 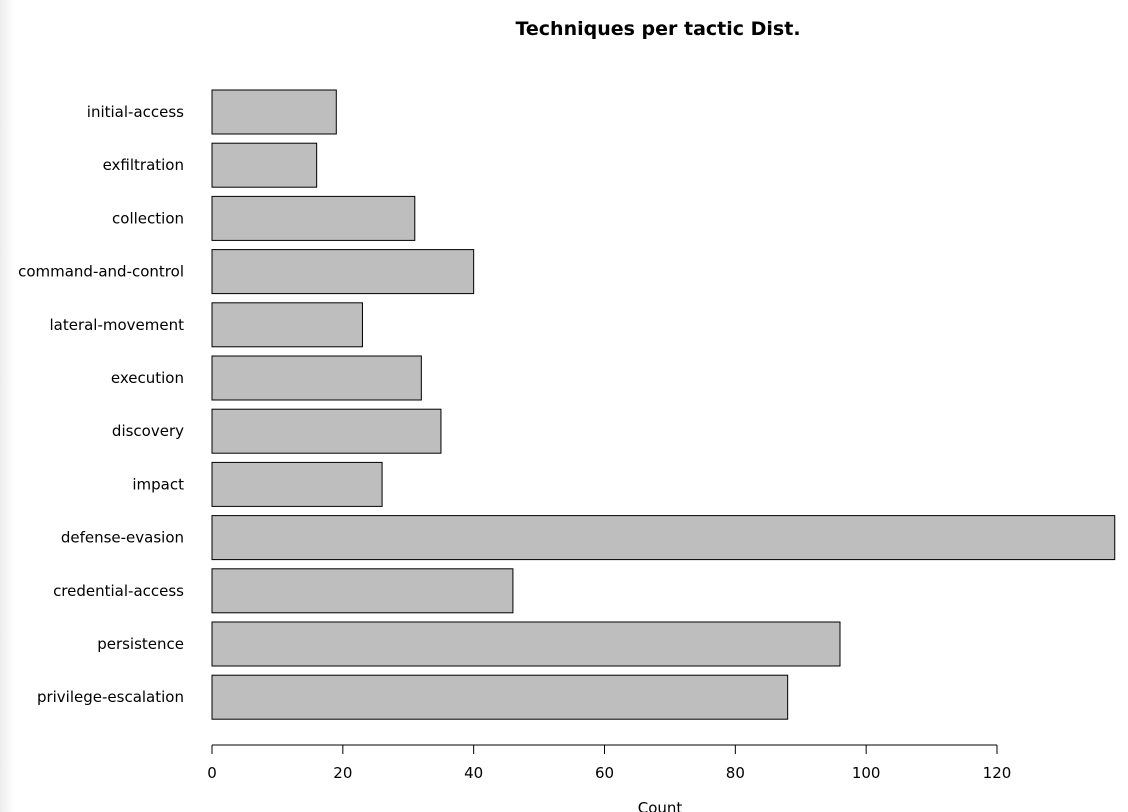 What do you see at coordinates (101, 272) in the screenshot?
I see `category-label: command-and-control` at bounding box center [101, 272].